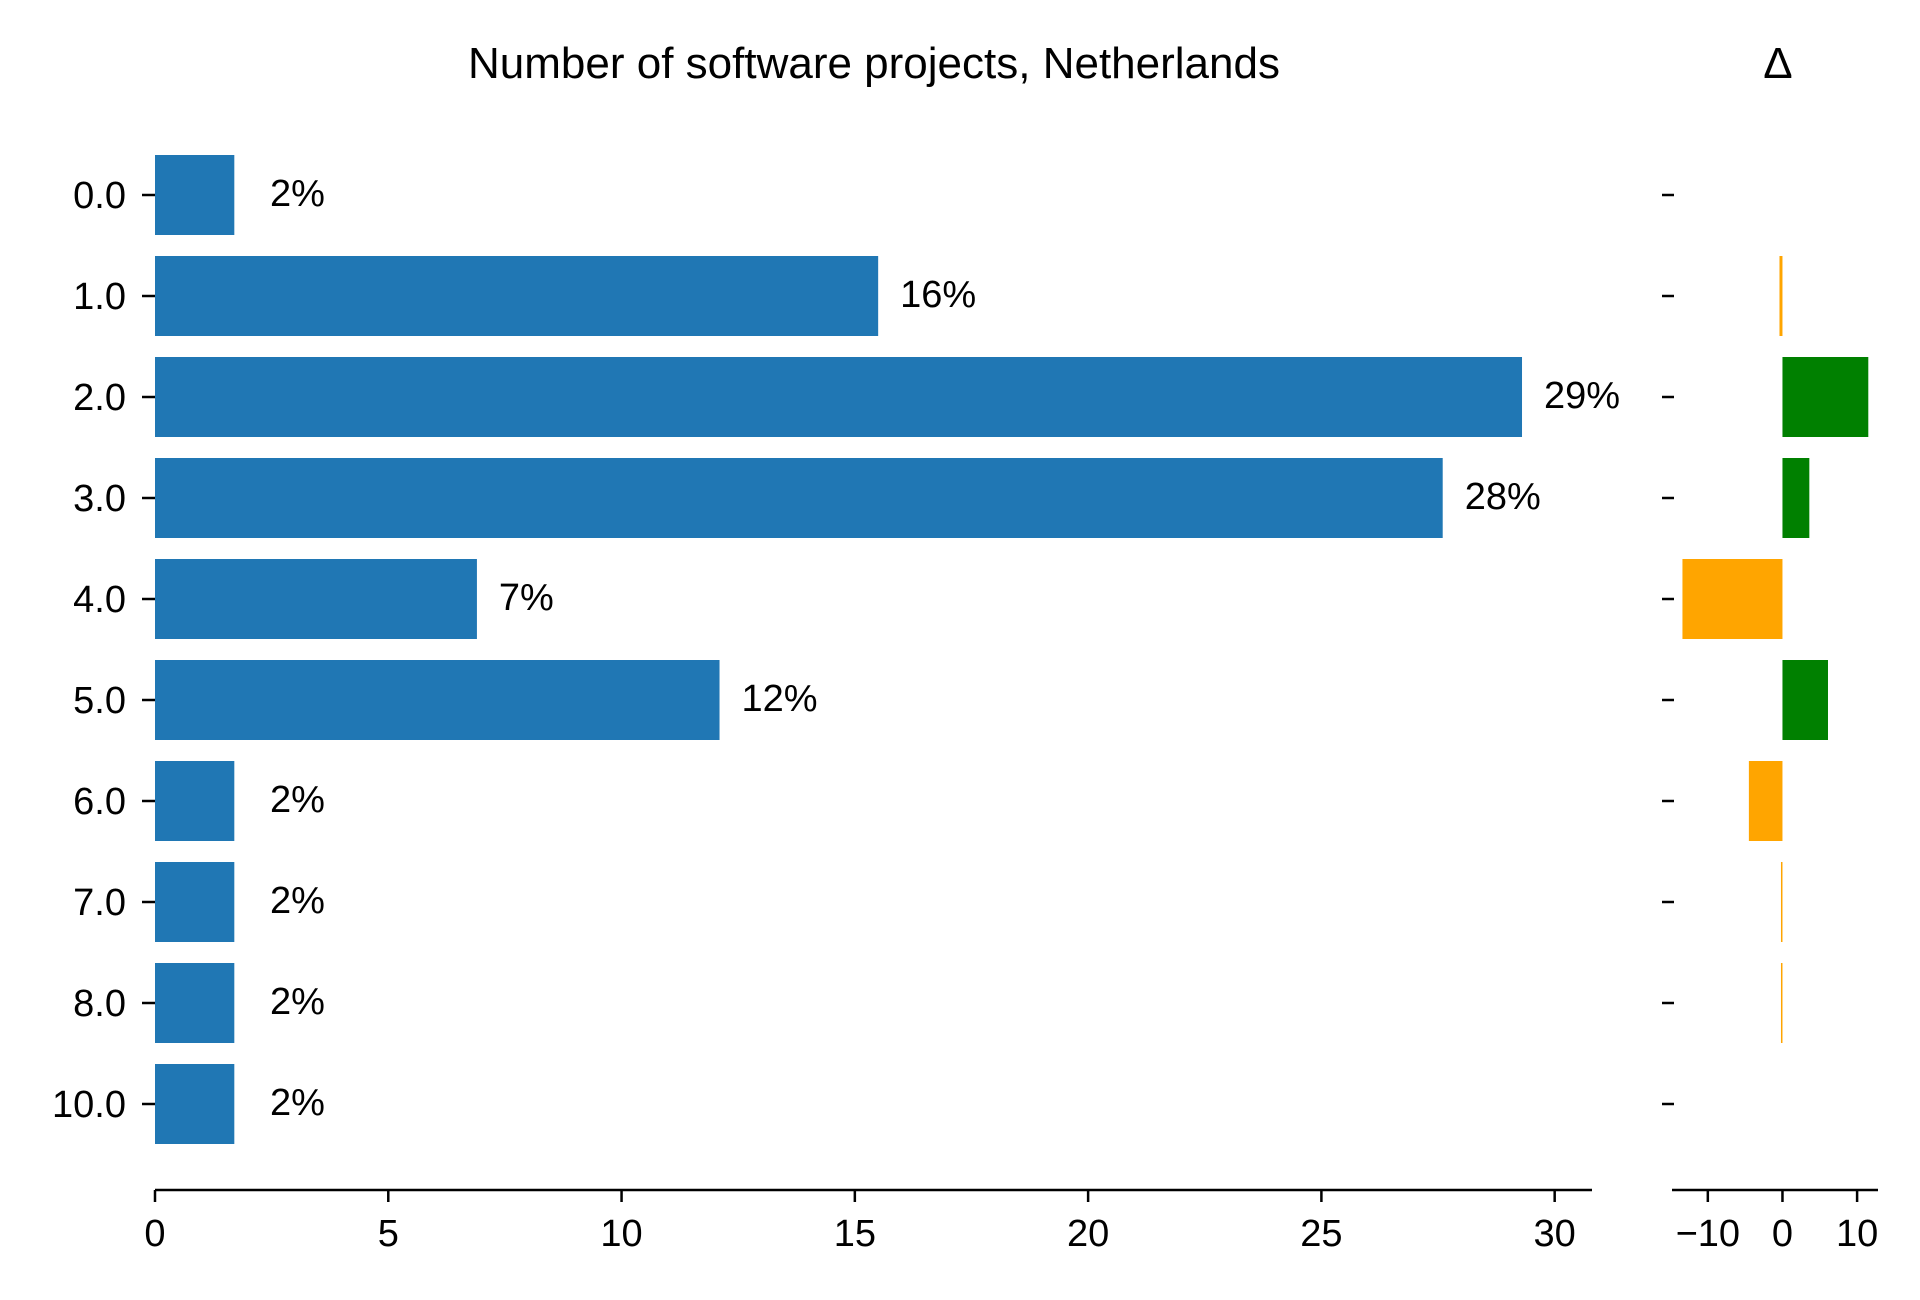  I want to click on x-tick-label-main: 5, so click(388, 1234).